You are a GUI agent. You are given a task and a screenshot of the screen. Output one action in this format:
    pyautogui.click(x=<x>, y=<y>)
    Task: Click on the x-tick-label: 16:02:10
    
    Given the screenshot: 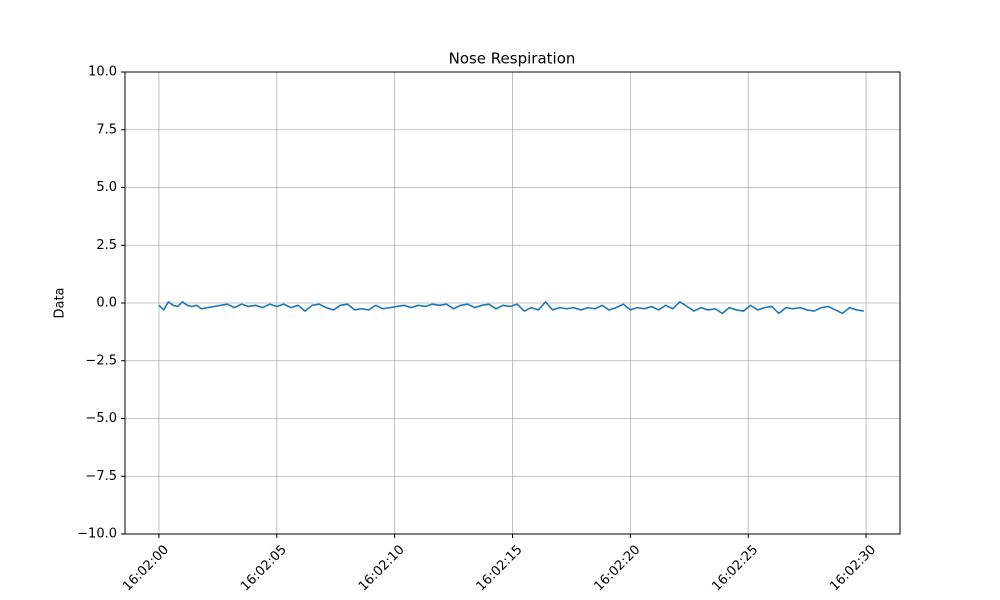 What is the action you would take?
    pyautogui.click(x=382, y=568)
    